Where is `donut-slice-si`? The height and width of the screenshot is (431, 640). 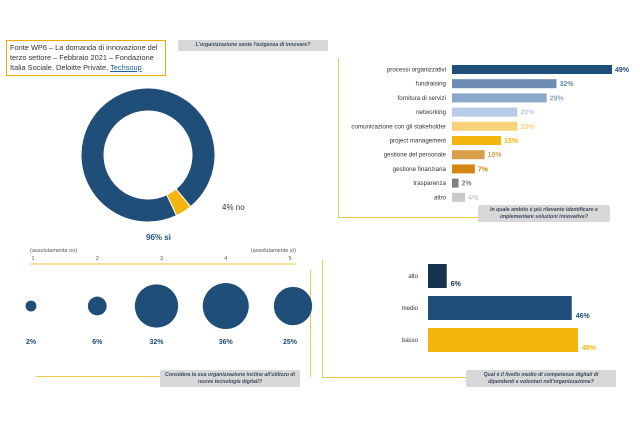
donut-slice-si is located at coordinates (148, 155).